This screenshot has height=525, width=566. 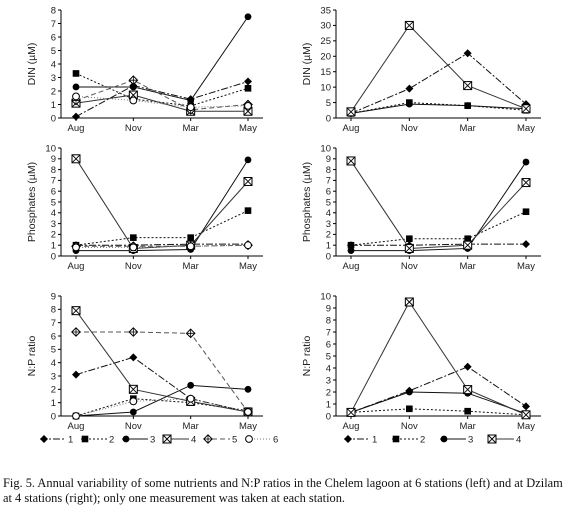 I want to click on y-tick-label: 3, so click(x=328, y=380).